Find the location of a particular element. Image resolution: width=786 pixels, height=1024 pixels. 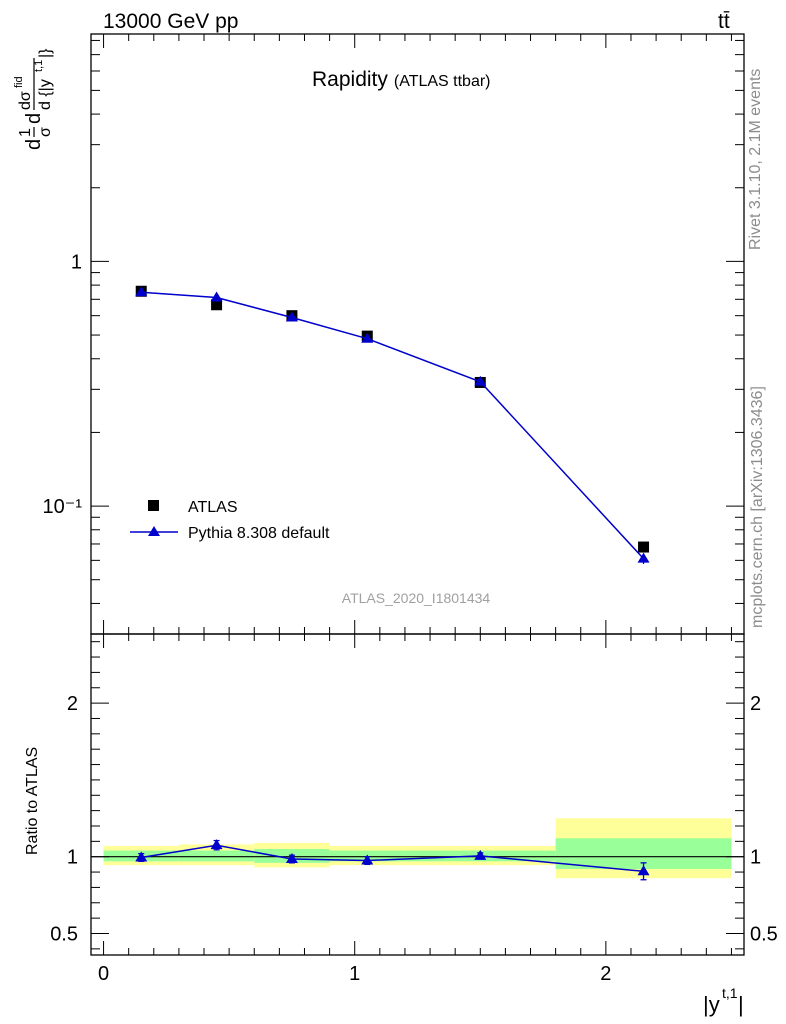

ratio-y-tick-label-left: 1 is located at coordinates (72, 858).